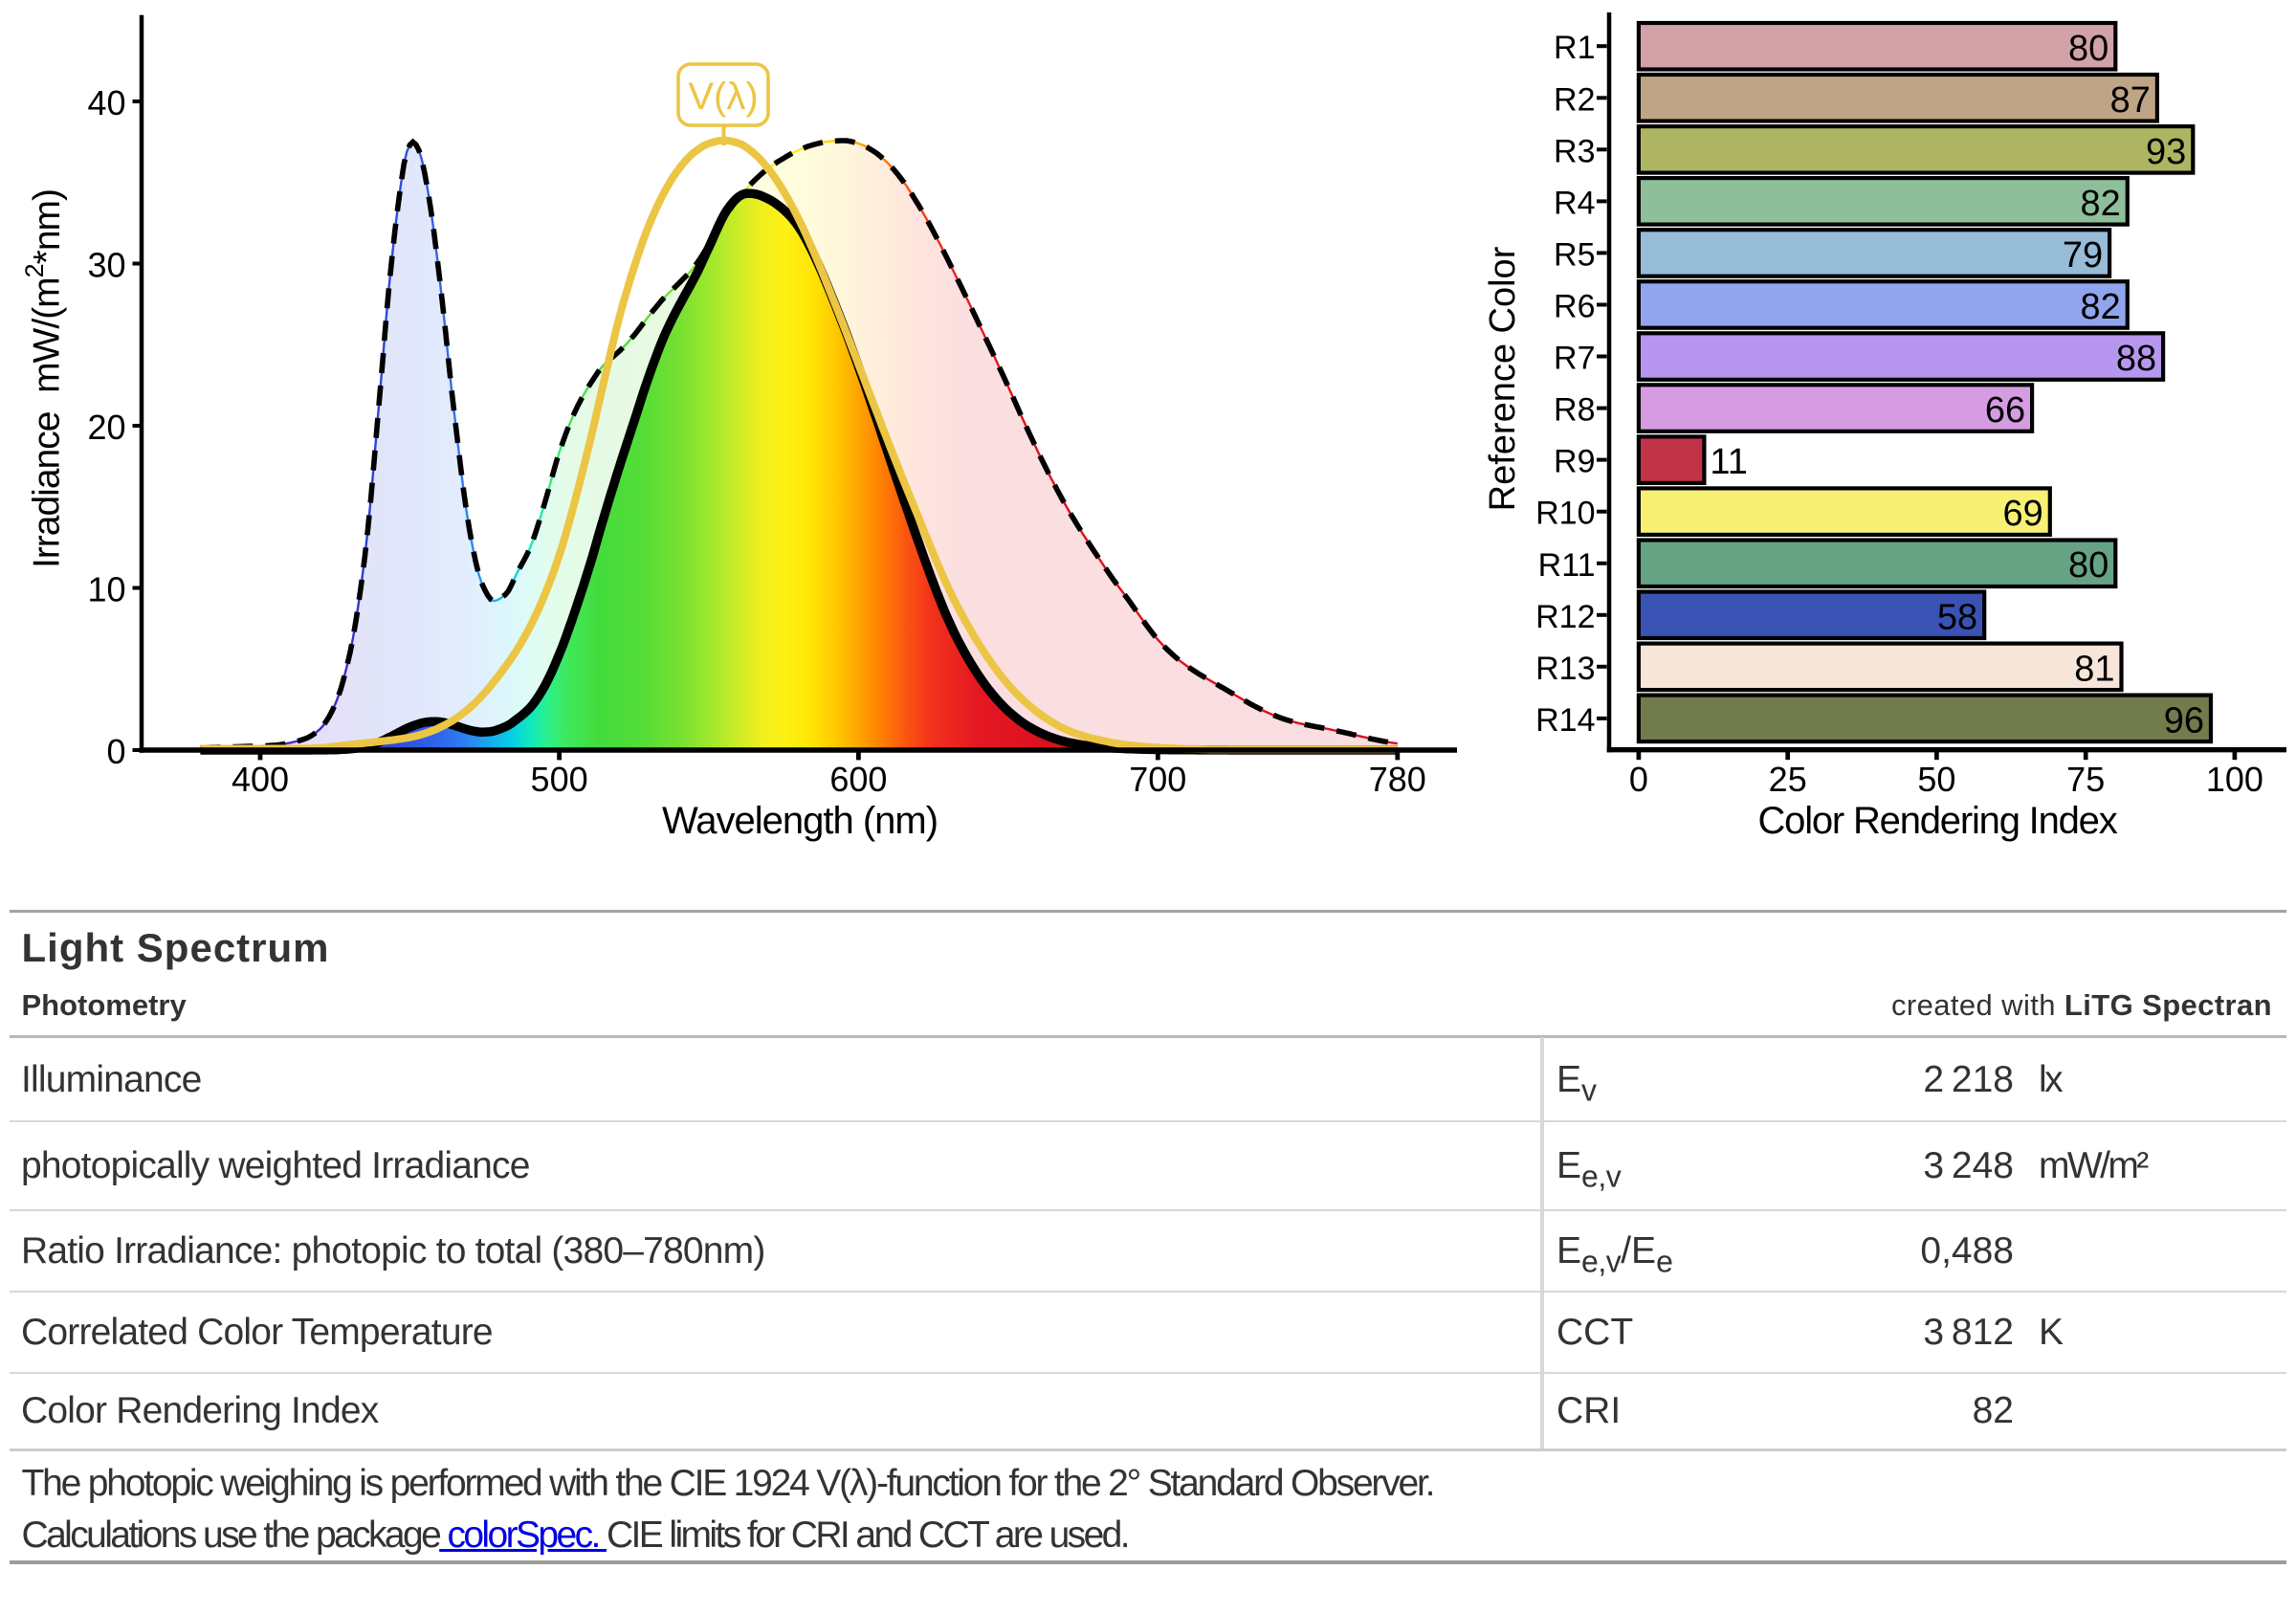 The image size is (2296, 1614). I want to click on svg-text: 88, so click(2136, 359).